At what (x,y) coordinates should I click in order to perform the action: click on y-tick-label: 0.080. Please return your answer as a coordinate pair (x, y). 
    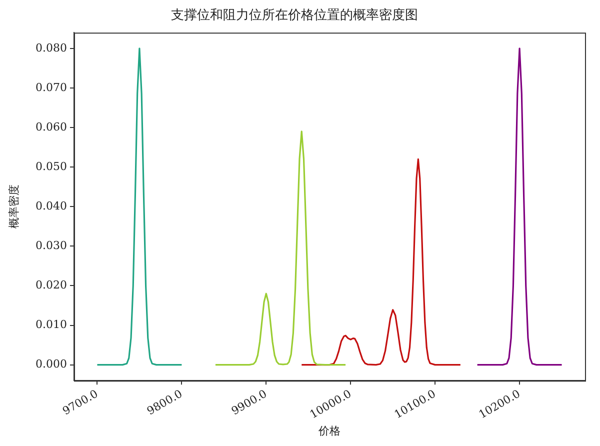
    Looking at the image, I should click on (51, 47).